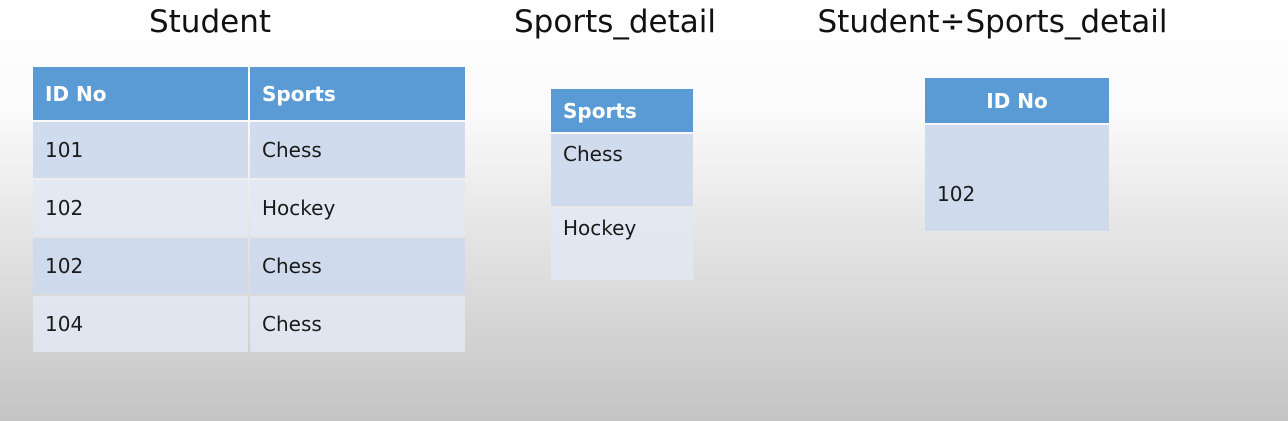 This screenshot has height=421, width=1288. I want to click on table-row: 101 Chess, so click(249, 150).